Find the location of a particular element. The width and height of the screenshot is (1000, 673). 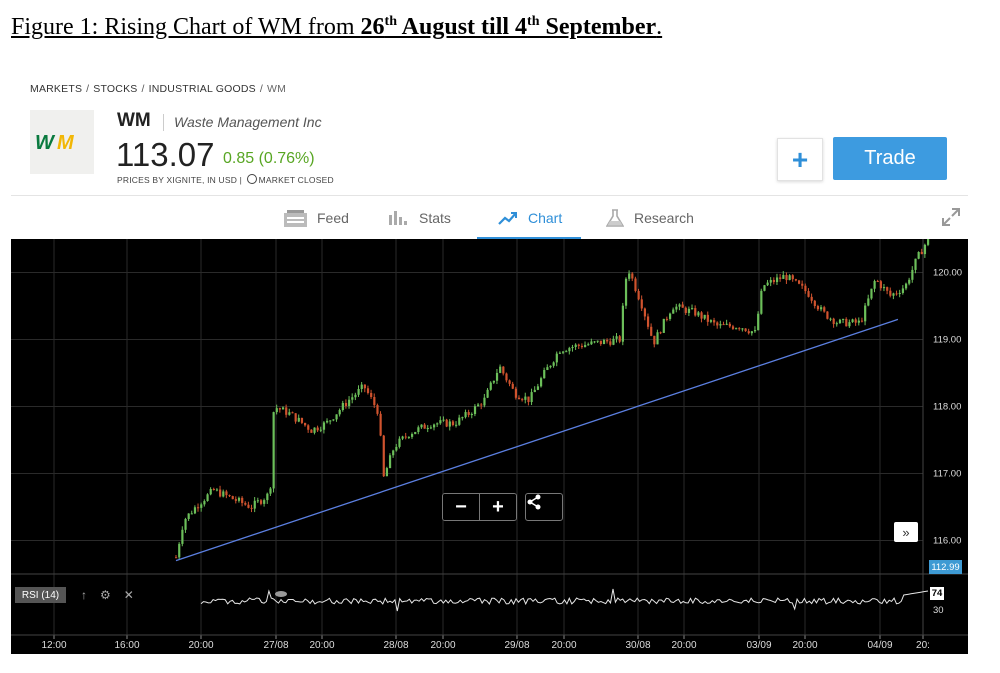

add-to-watchlist-button: + is located at coordinates (800, 159).